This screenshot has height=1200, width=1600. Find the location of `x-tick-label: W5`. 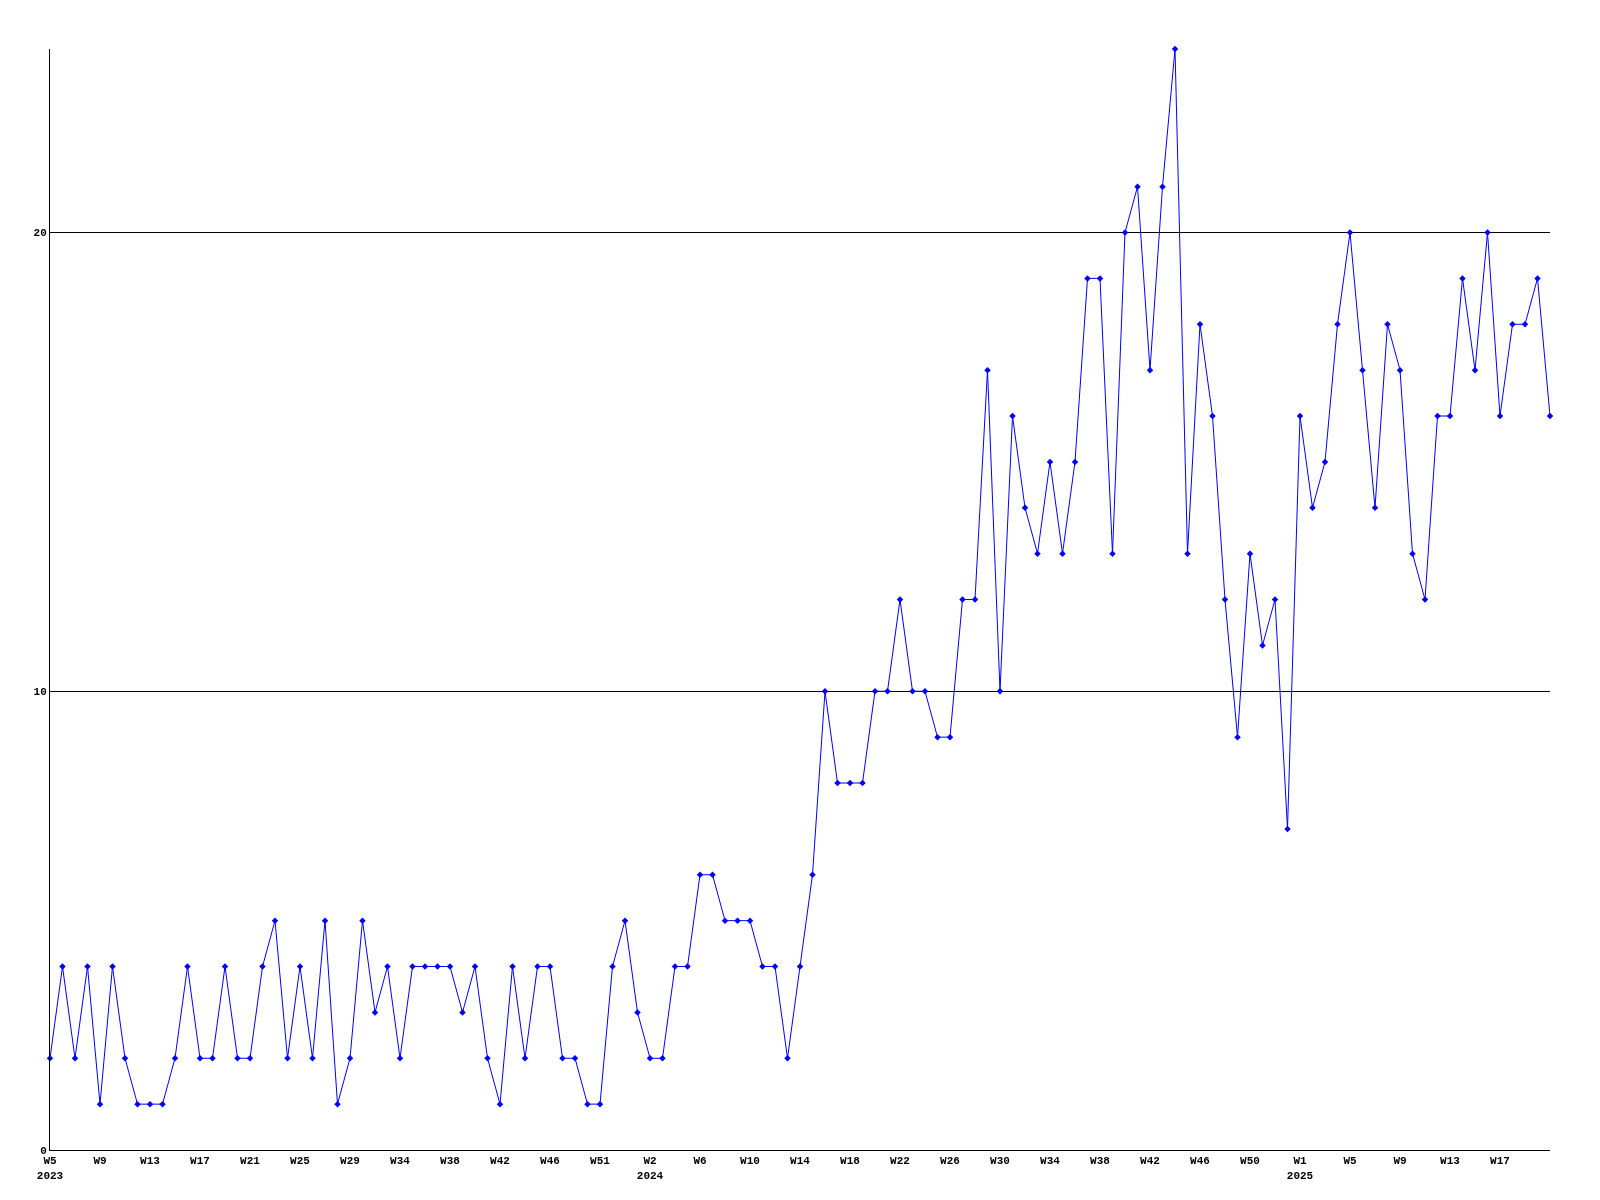

x-tick-label: W5 is located at coordinates (1350, 1161).